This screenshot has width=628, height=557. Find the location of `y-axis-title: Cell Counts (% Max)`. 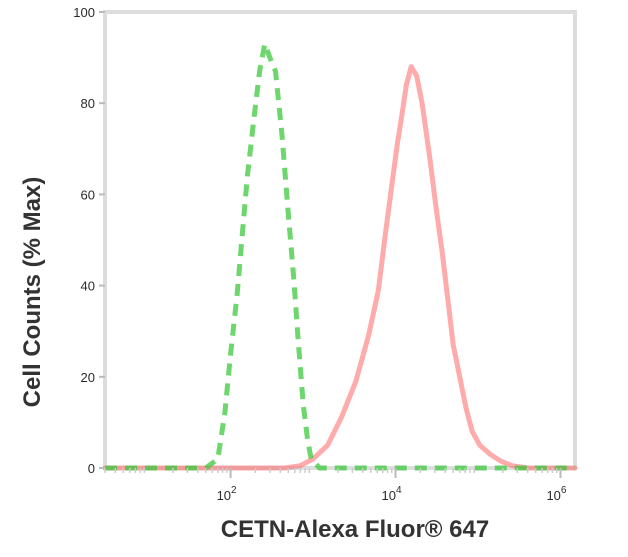

y-axis-title: Cell Counts (% Max) is located at coordinates (32, 292).